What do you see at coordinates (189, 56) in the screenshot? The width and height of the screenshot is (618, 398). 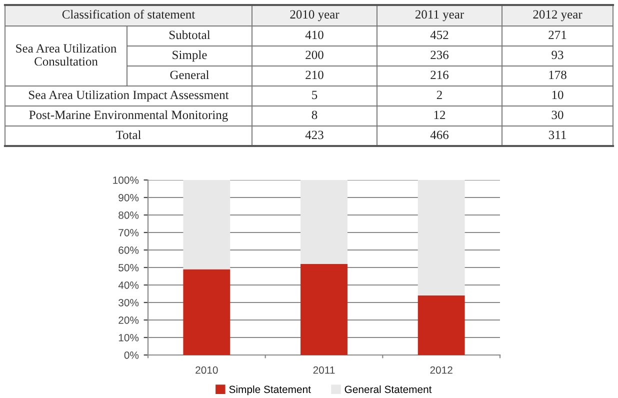 I see `text: Simple` at bounding box center [189, 56].